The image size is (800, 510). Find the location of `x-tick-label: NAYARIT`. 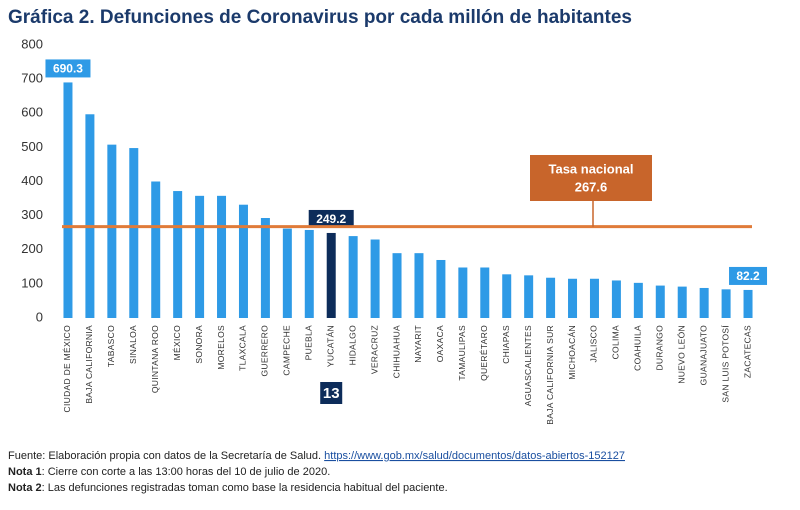

x-tick-label: NAYARIT is located at coordinates (418, 344).